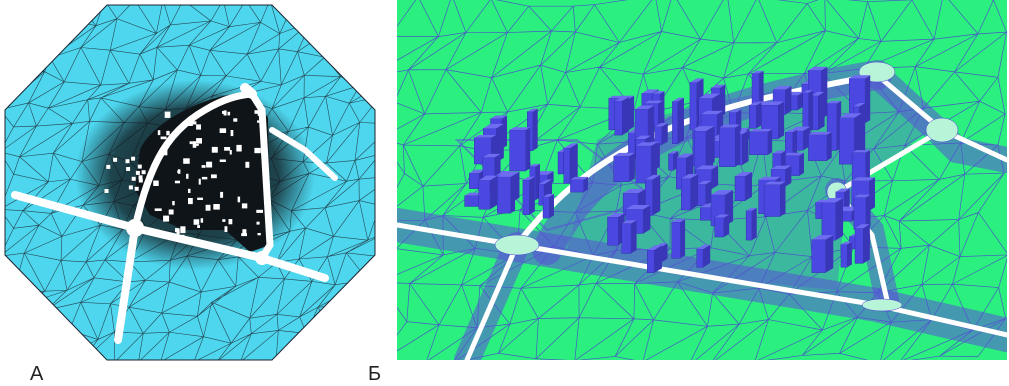 This screenshot has height=386, width=1009. I want to click on panel-a-label: А, so click(37, 374).